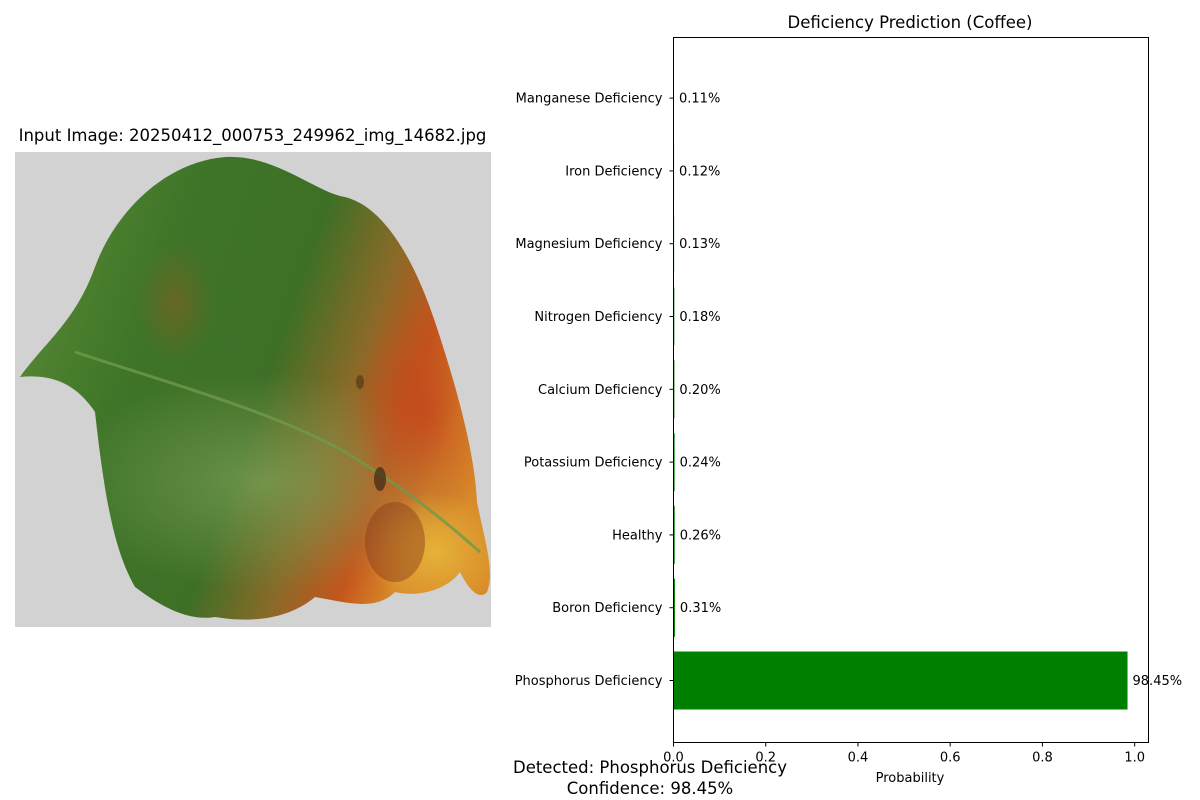 This screenshot has height=800, width=1200. What do you see at coordinates (589, 681) in the screenshot?
I see `y-tick-label: Phosphorus Deficiency` at bounding box center [589, 681].